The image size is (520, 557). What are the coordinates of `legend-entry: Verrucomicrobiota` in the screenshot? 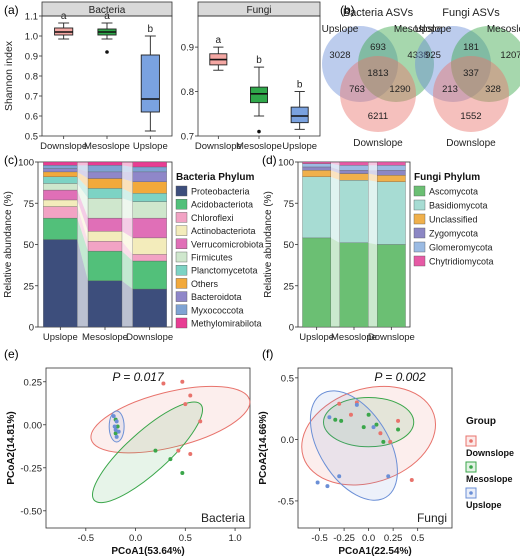 It's located at (227, 244).